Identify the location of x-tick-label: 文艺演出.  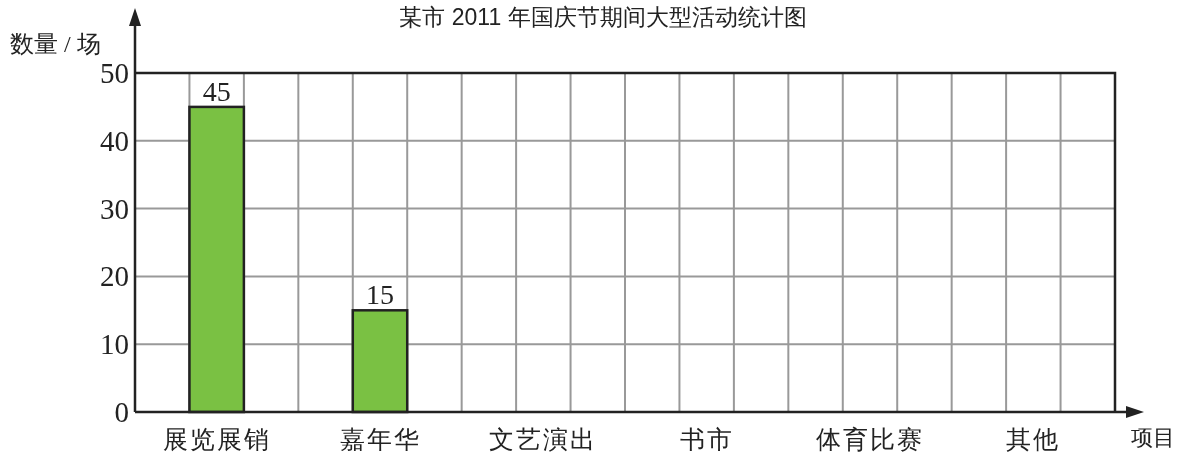
(543, 439).